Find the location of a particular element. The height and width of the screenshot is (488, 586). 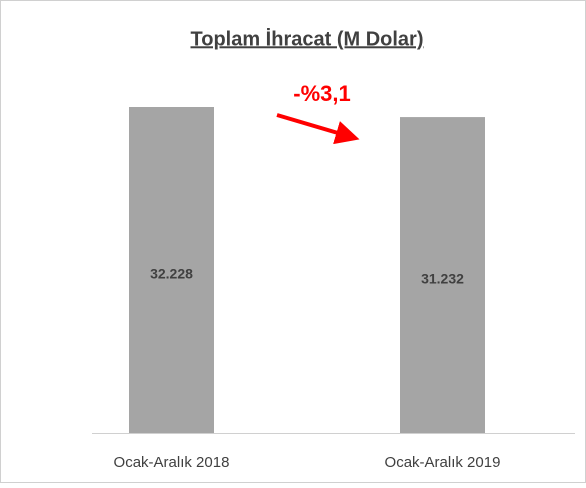

value-label: 31.232 is located at coordinates (442, 279).